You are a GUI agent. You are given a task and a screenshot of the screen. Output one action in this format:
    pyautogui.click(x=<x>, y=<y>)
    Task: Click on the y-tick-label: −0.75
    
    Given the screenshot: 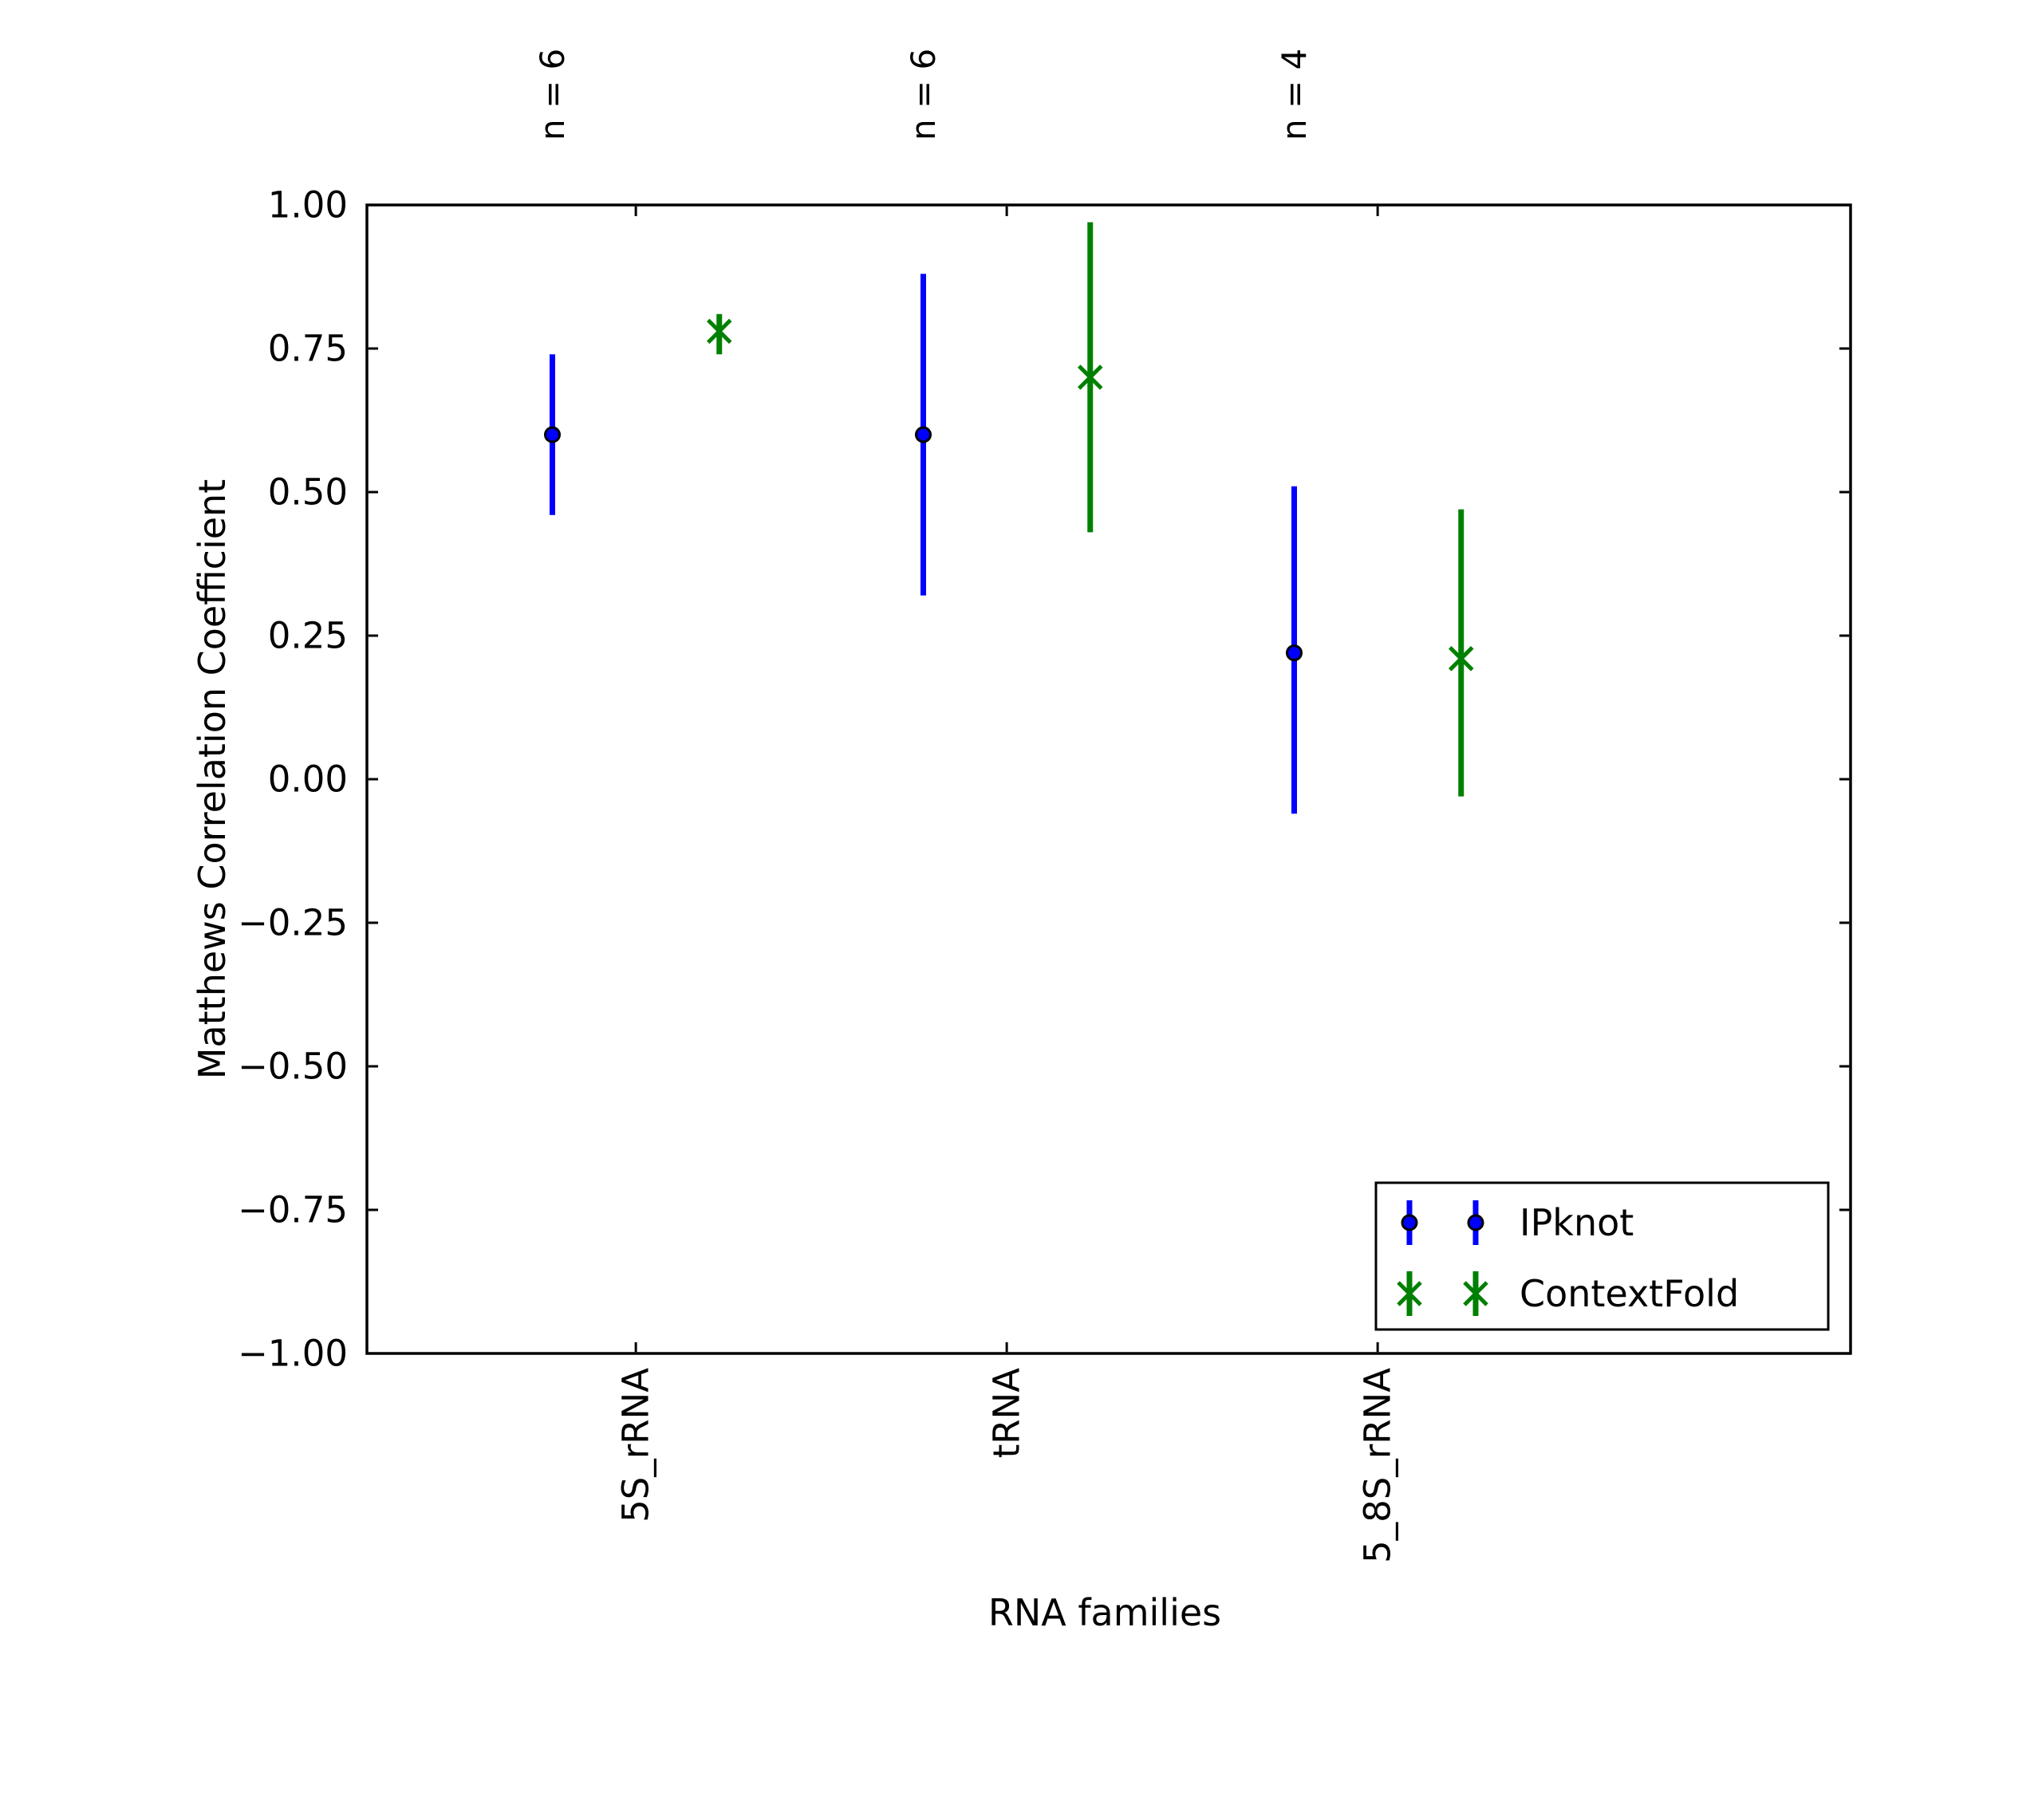 What is the action you would take?
    pyautogui.click(x=293, y=1210)
    